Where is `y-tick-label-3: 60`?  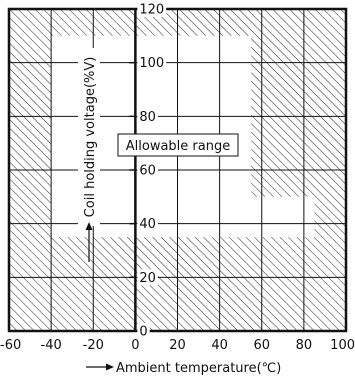
y-tick-label-3: 60 is located at coordinates (147, 171).